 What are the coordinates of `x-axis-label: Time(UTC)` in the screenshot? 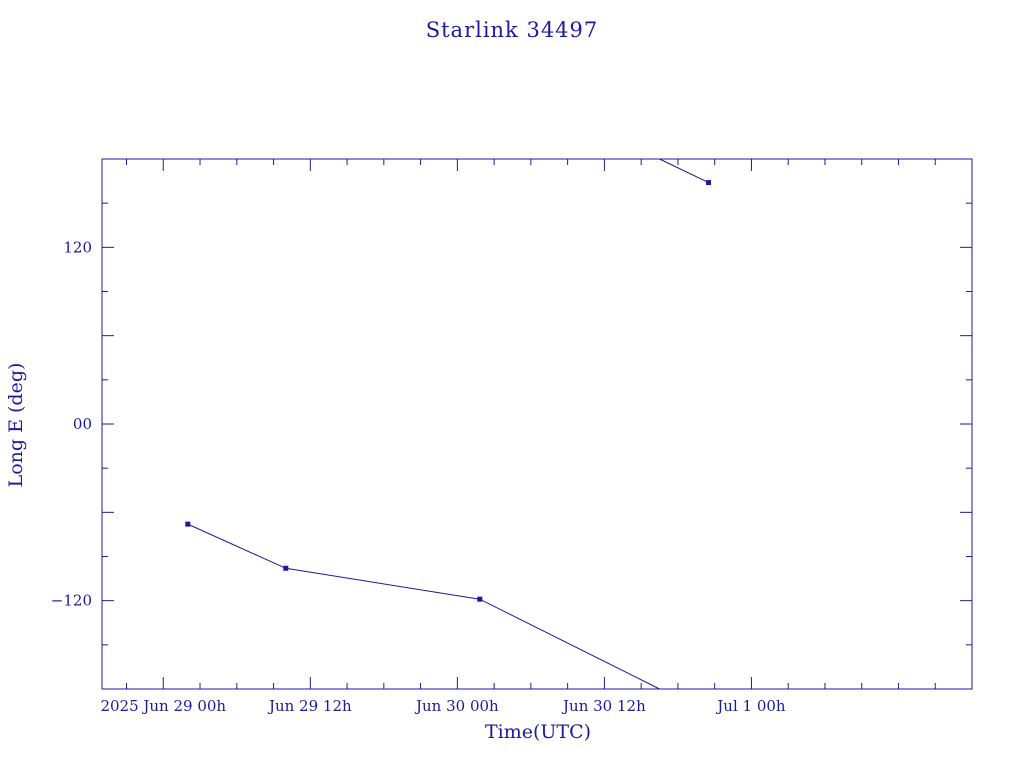 It's located at (538, 732).